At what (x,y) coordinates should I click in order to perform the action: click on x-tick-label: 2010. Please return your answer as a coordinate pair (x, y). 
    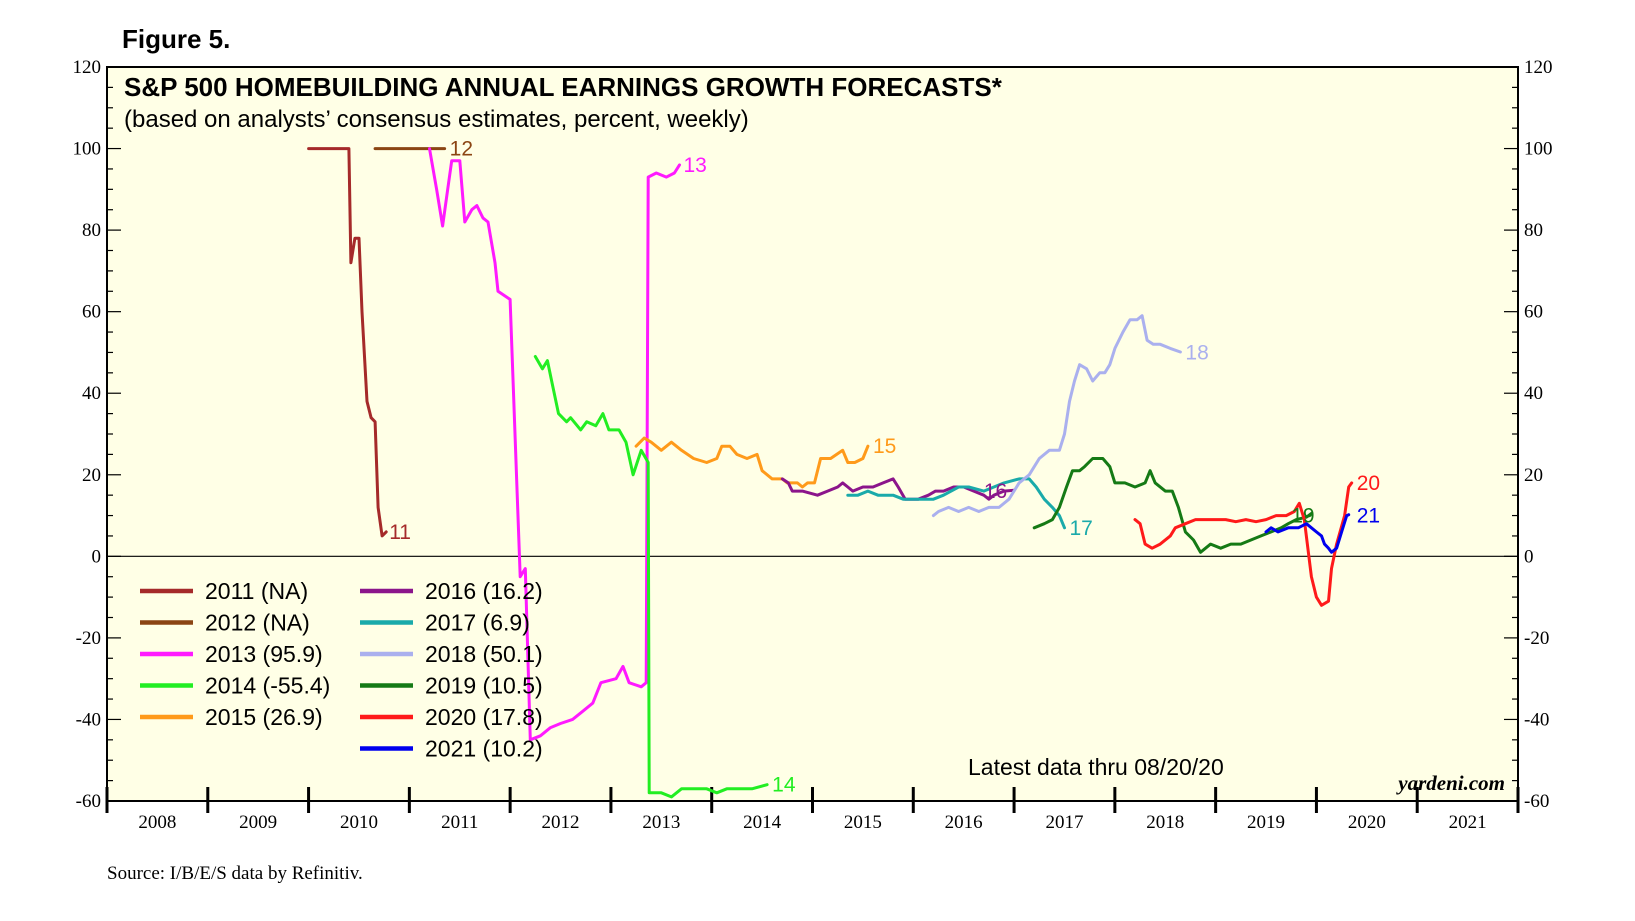
    Looking at the image, I should click on (359, 822).